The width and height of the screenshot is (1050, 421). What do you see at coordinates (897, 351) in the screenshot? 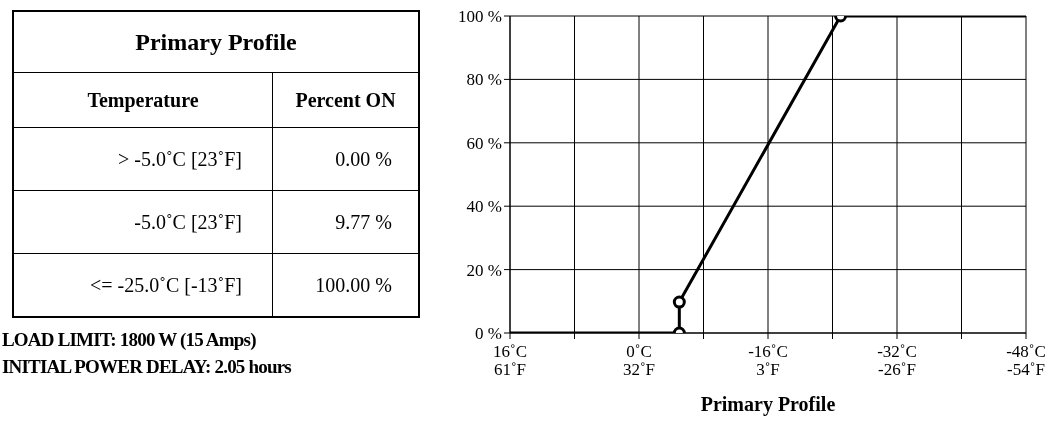
I see `x-tick-label: -32˚C` at bounding box center [897, 351].